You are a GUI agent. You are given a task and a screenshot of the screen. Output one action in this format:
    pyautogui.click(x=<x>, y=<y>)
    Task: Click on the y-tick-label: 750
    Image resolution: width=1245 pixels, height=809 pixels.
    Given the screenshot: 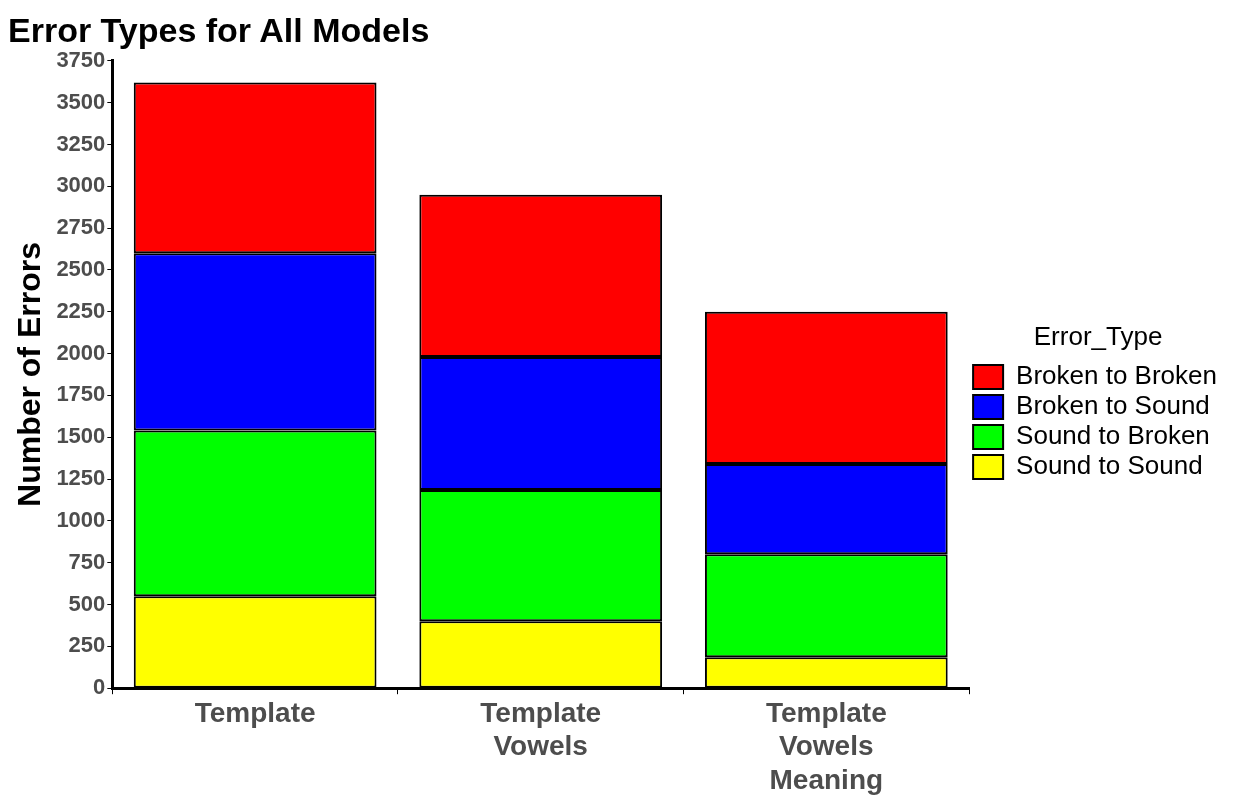 What is the action you would take?
    pyautogui.click(x=87, y=561)
    